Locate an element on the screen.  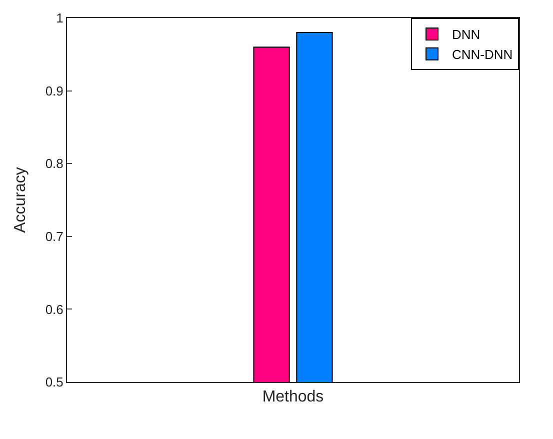
y-axis-title: Accuracy is located at coordinates (21, 200).